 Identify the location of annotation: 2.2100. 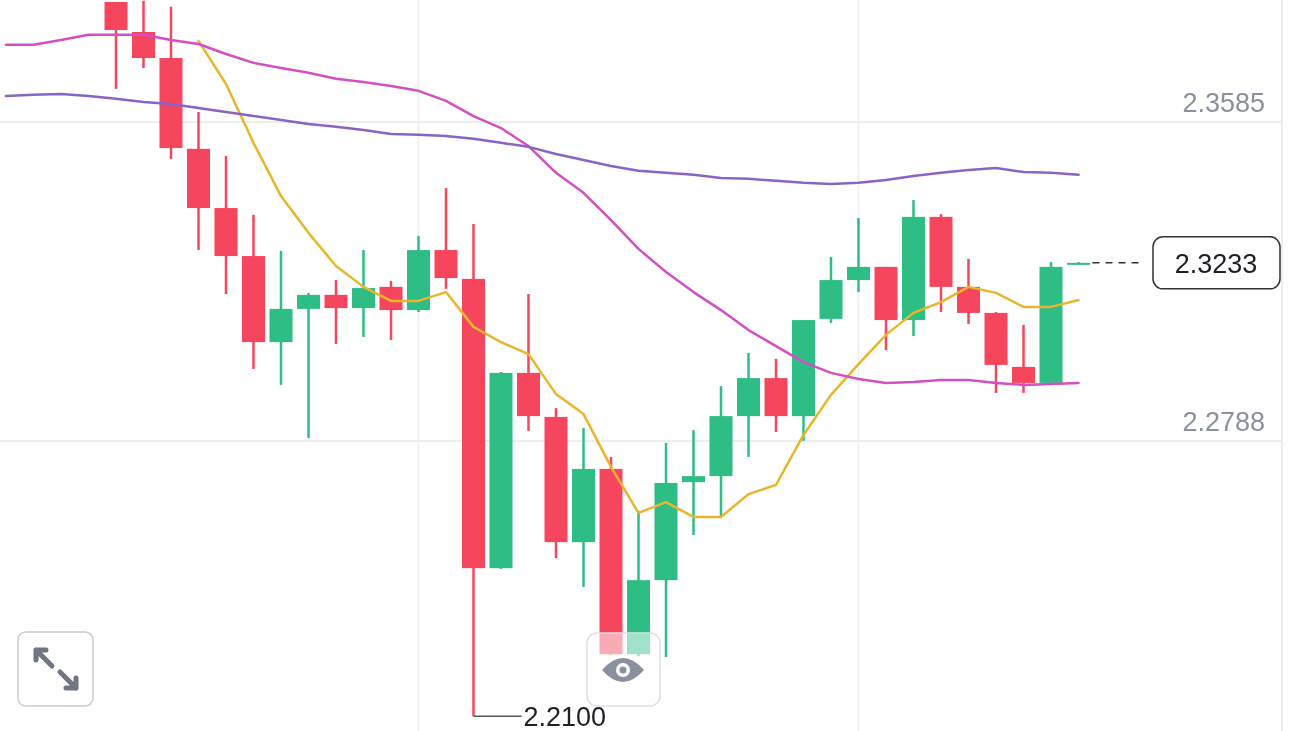
(565, 716).